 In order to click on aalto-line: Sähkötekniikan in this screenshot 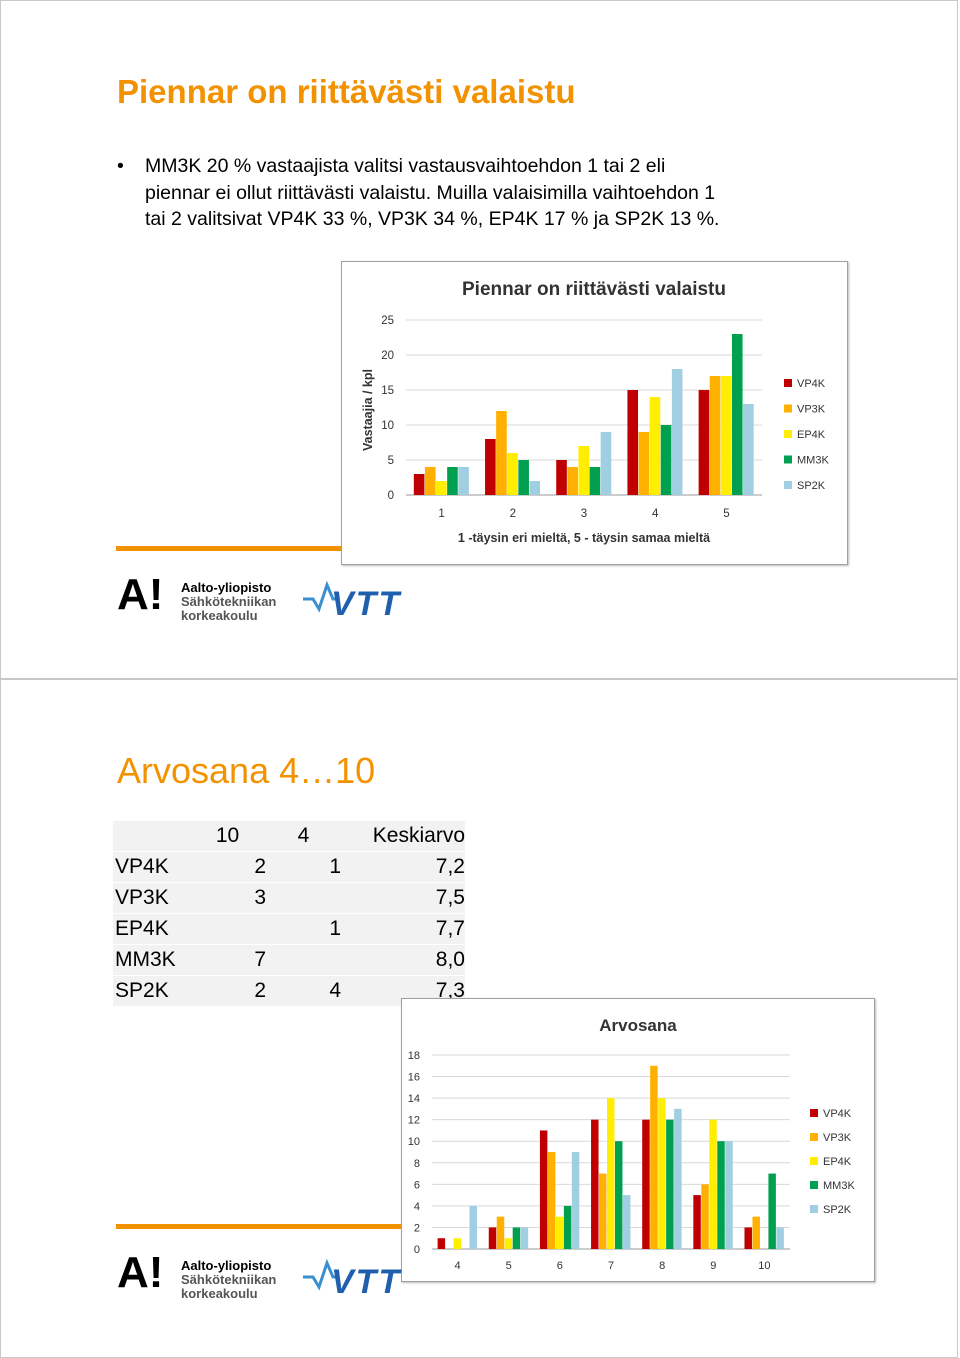, I will do `click(229, 601)`.